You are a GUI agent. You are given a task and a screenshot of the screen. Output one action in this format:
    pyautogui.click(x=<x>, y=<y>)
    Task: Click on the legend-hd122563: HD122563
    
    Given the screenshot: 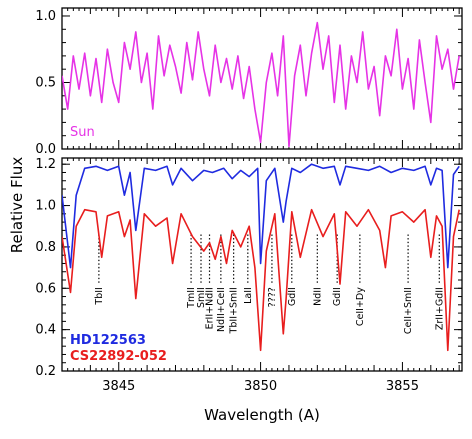 What is the action you would take?
    pyautogui.click(x=108, y=340)
    